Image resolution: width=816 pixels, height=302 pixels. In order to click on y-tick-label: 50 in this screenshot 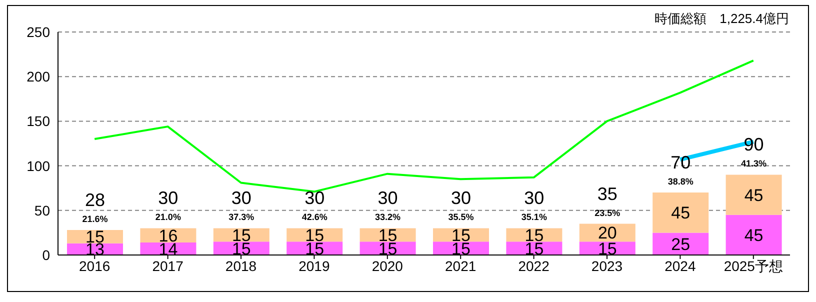, I will do `click(42, 210)`.